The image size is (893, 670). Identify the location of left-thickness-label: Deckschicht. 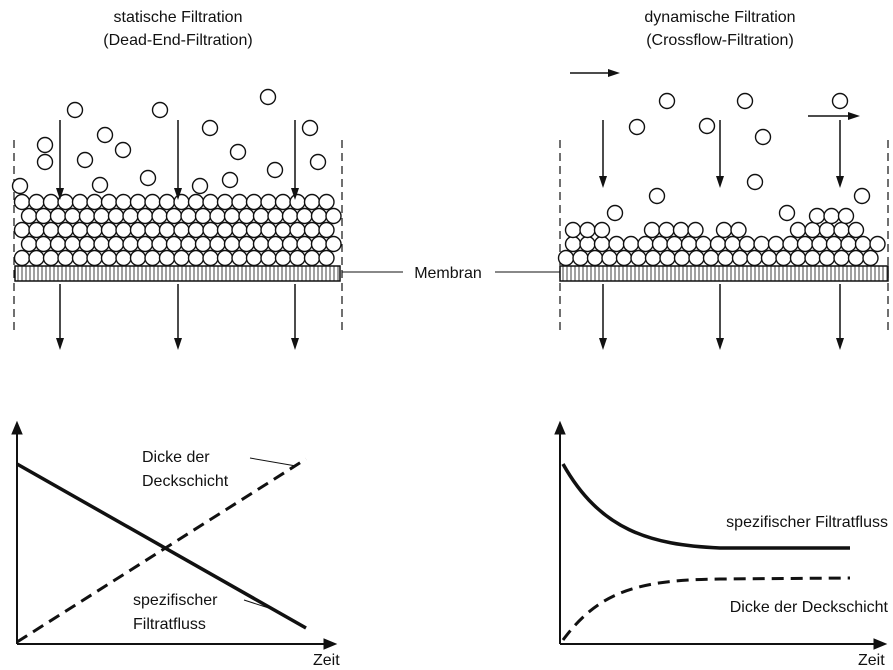
(185, 481).